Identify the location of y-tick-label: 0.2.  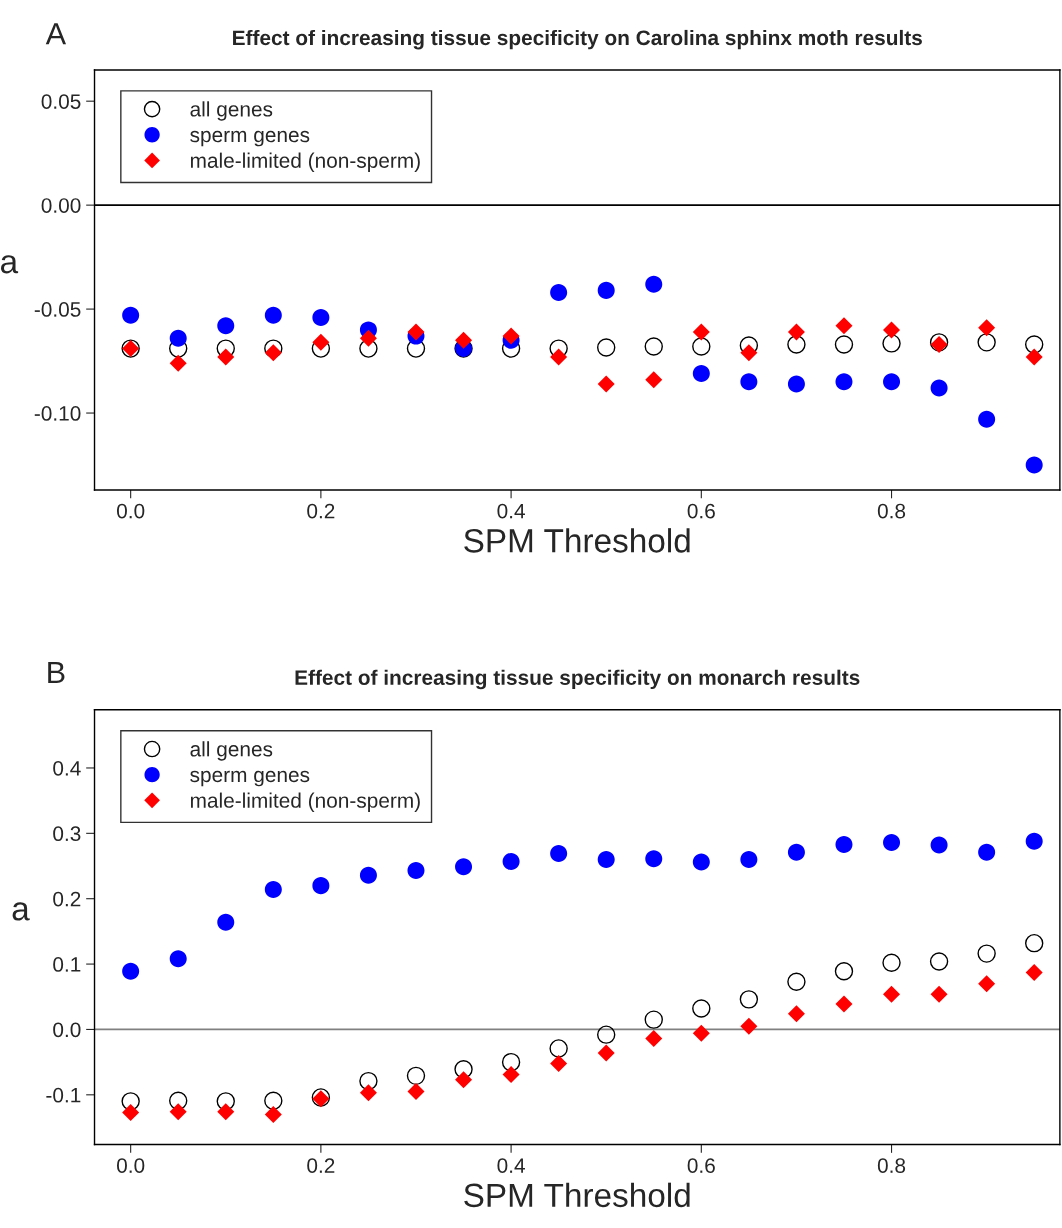
(67, 899).